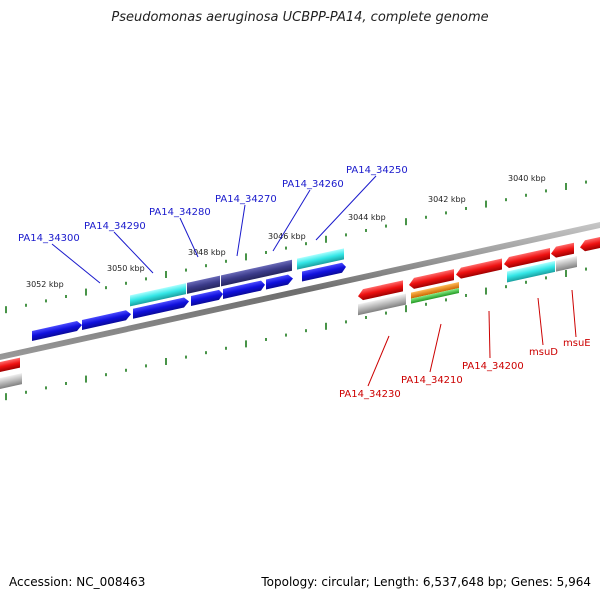 Image resolution: width=600 pixels, height=600 pixels. What do you see at coordinates (49, 238) in the screenshot?
I see `gene-label-pa14-34300: PA14_34300` at bounding box center [49, 238].